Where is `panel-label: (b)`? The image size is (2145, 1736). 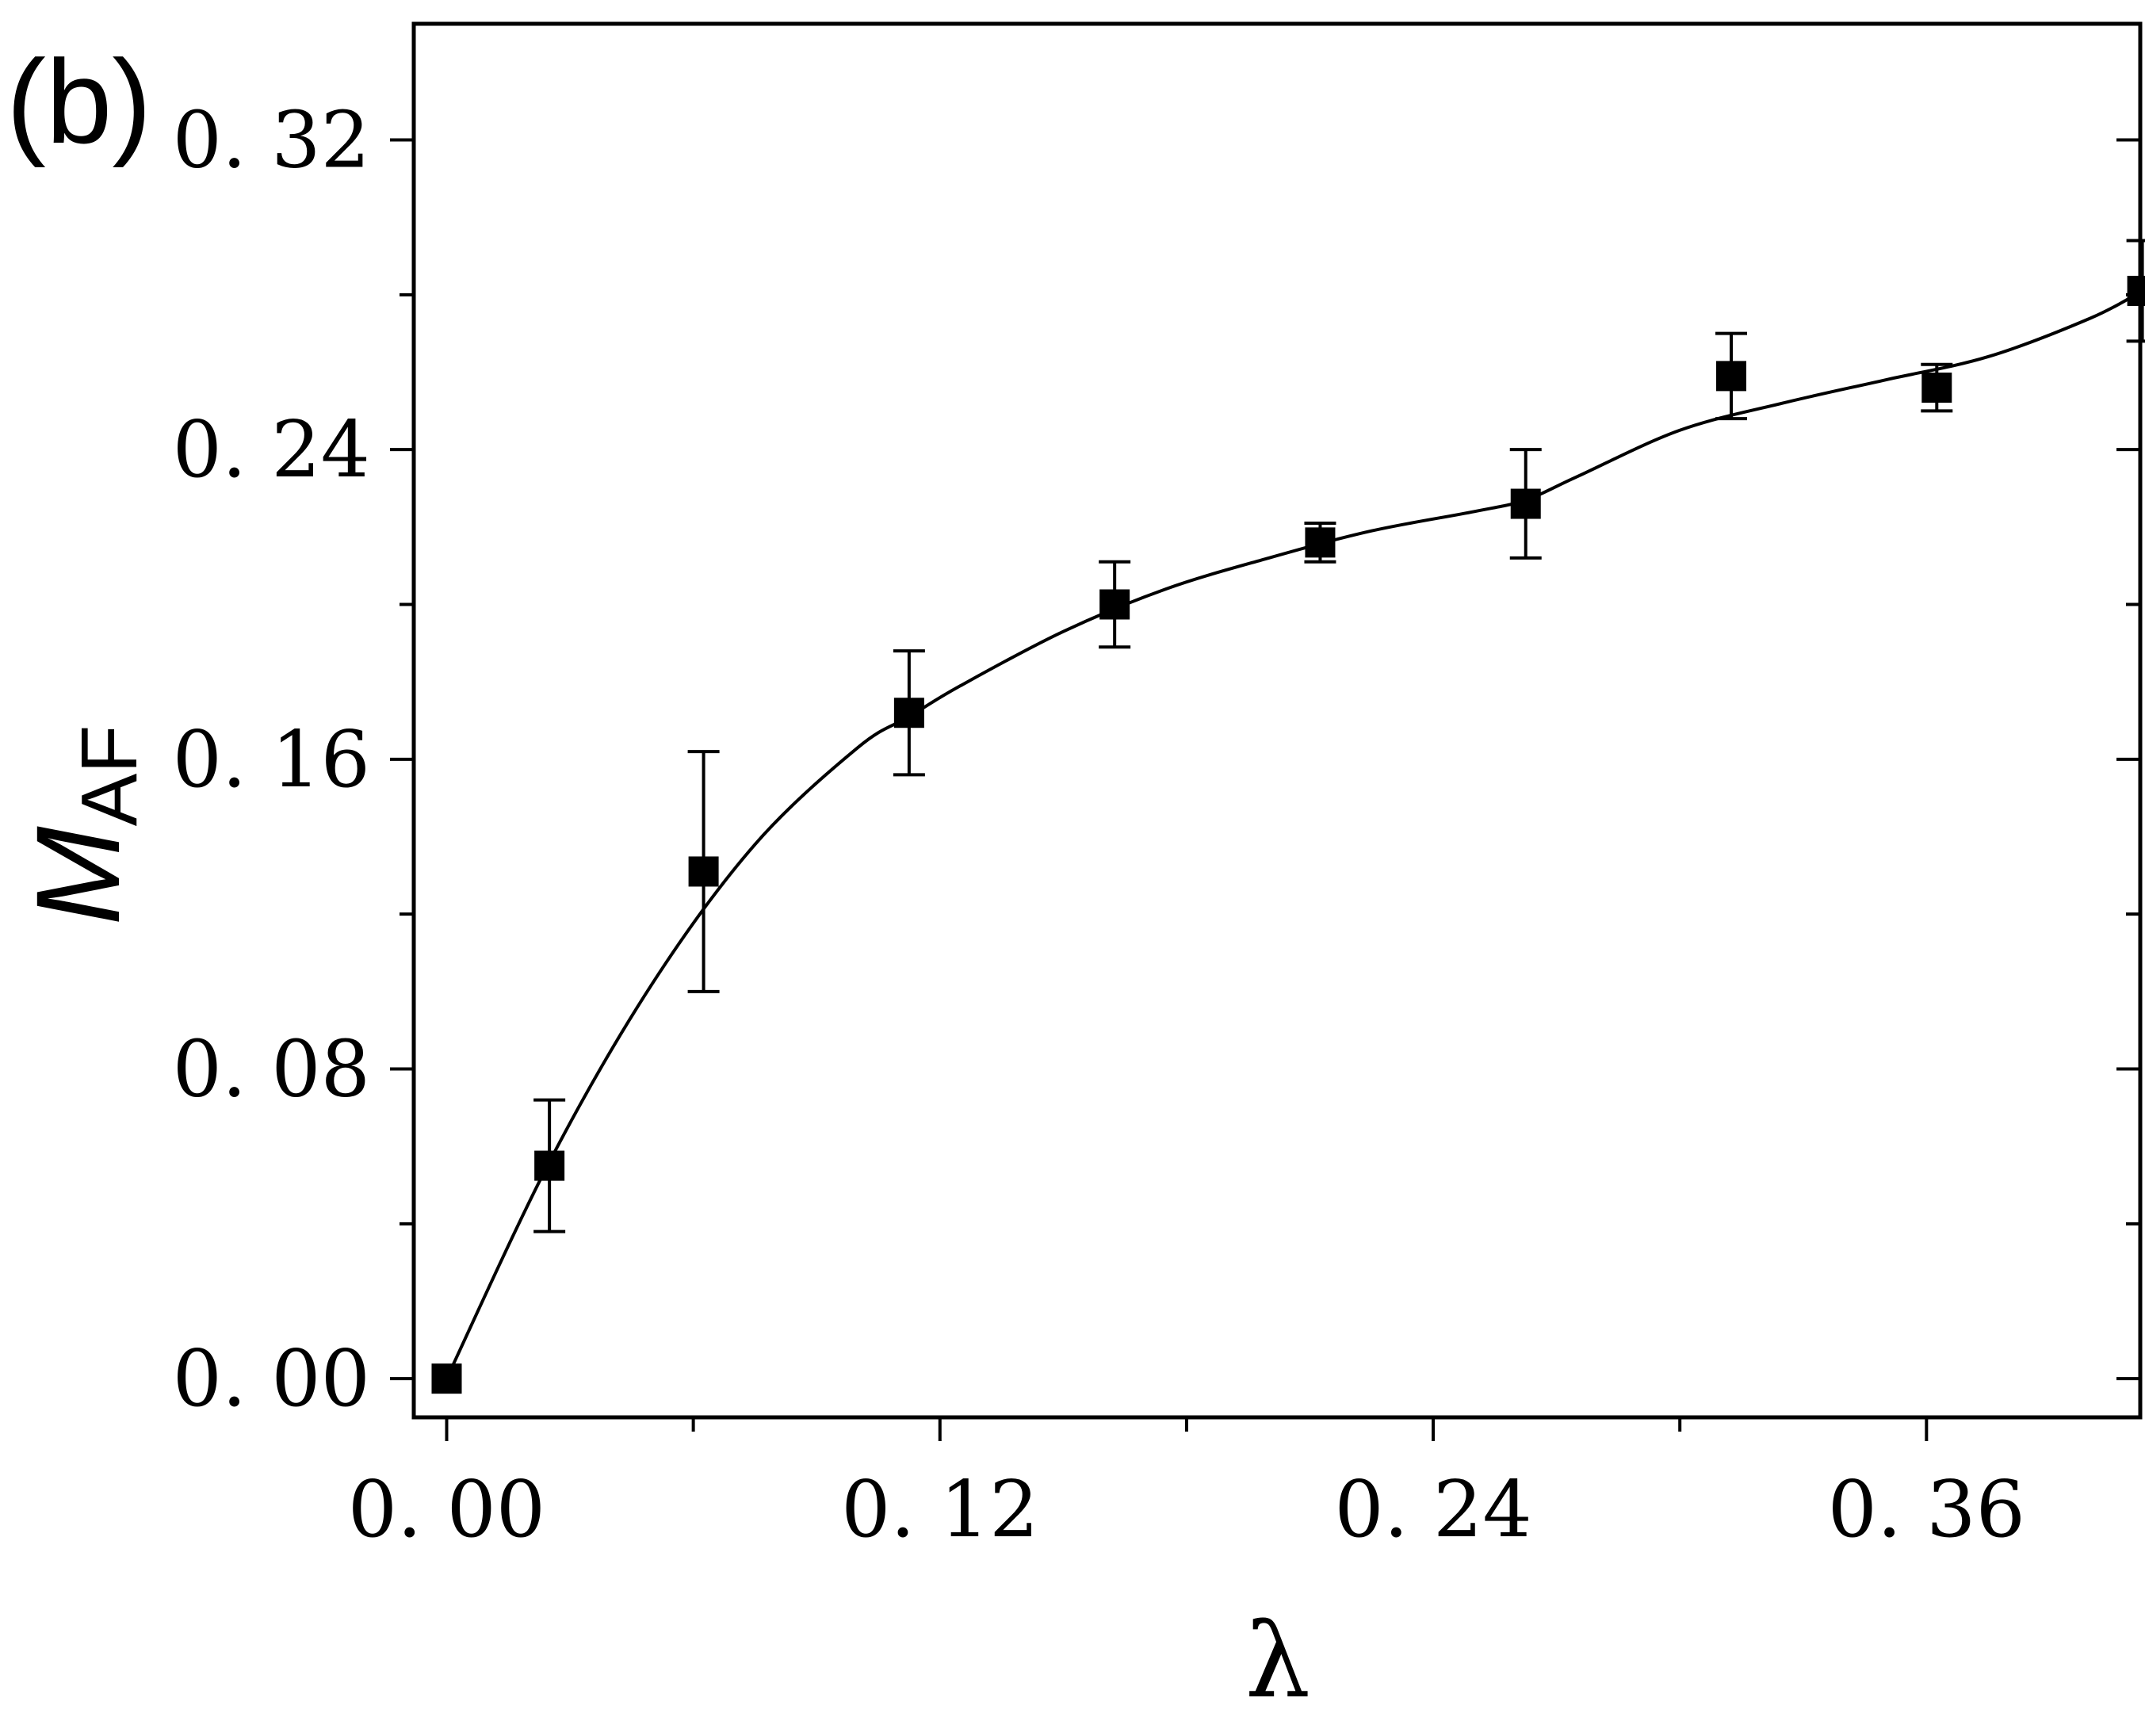 panel-label: (b) is located at coordinates (78, 101).